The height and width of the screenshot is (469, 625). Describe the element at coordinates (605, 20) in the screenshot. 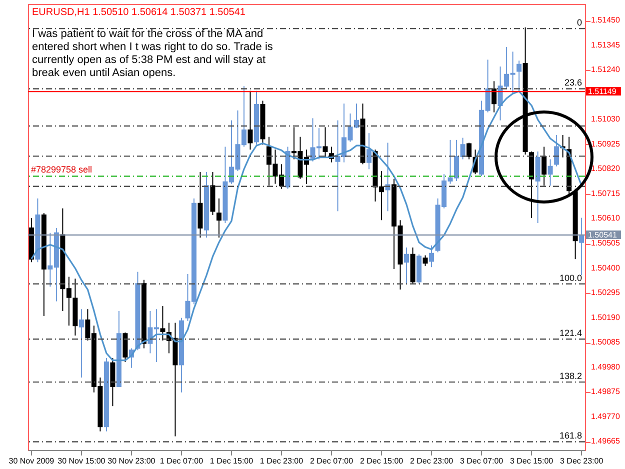

I see `y-tick-label: 1.51450` at that location.